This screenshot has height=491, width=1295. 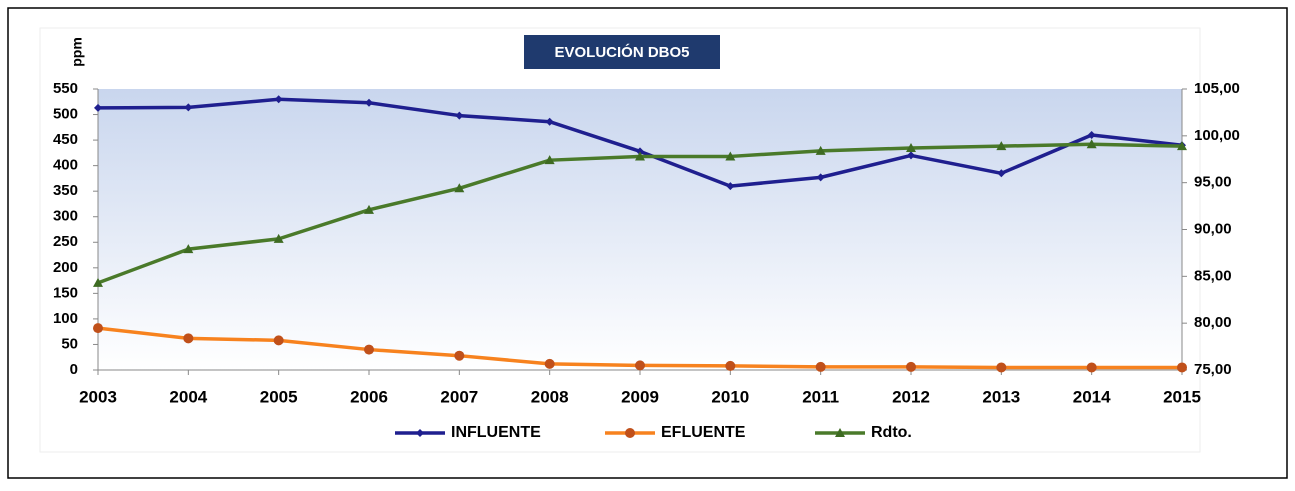 What do you see at coordinates (1092, 396) in the screenshot?
I see `x-tick-label: 2014` at bounding box center [1092, 396].